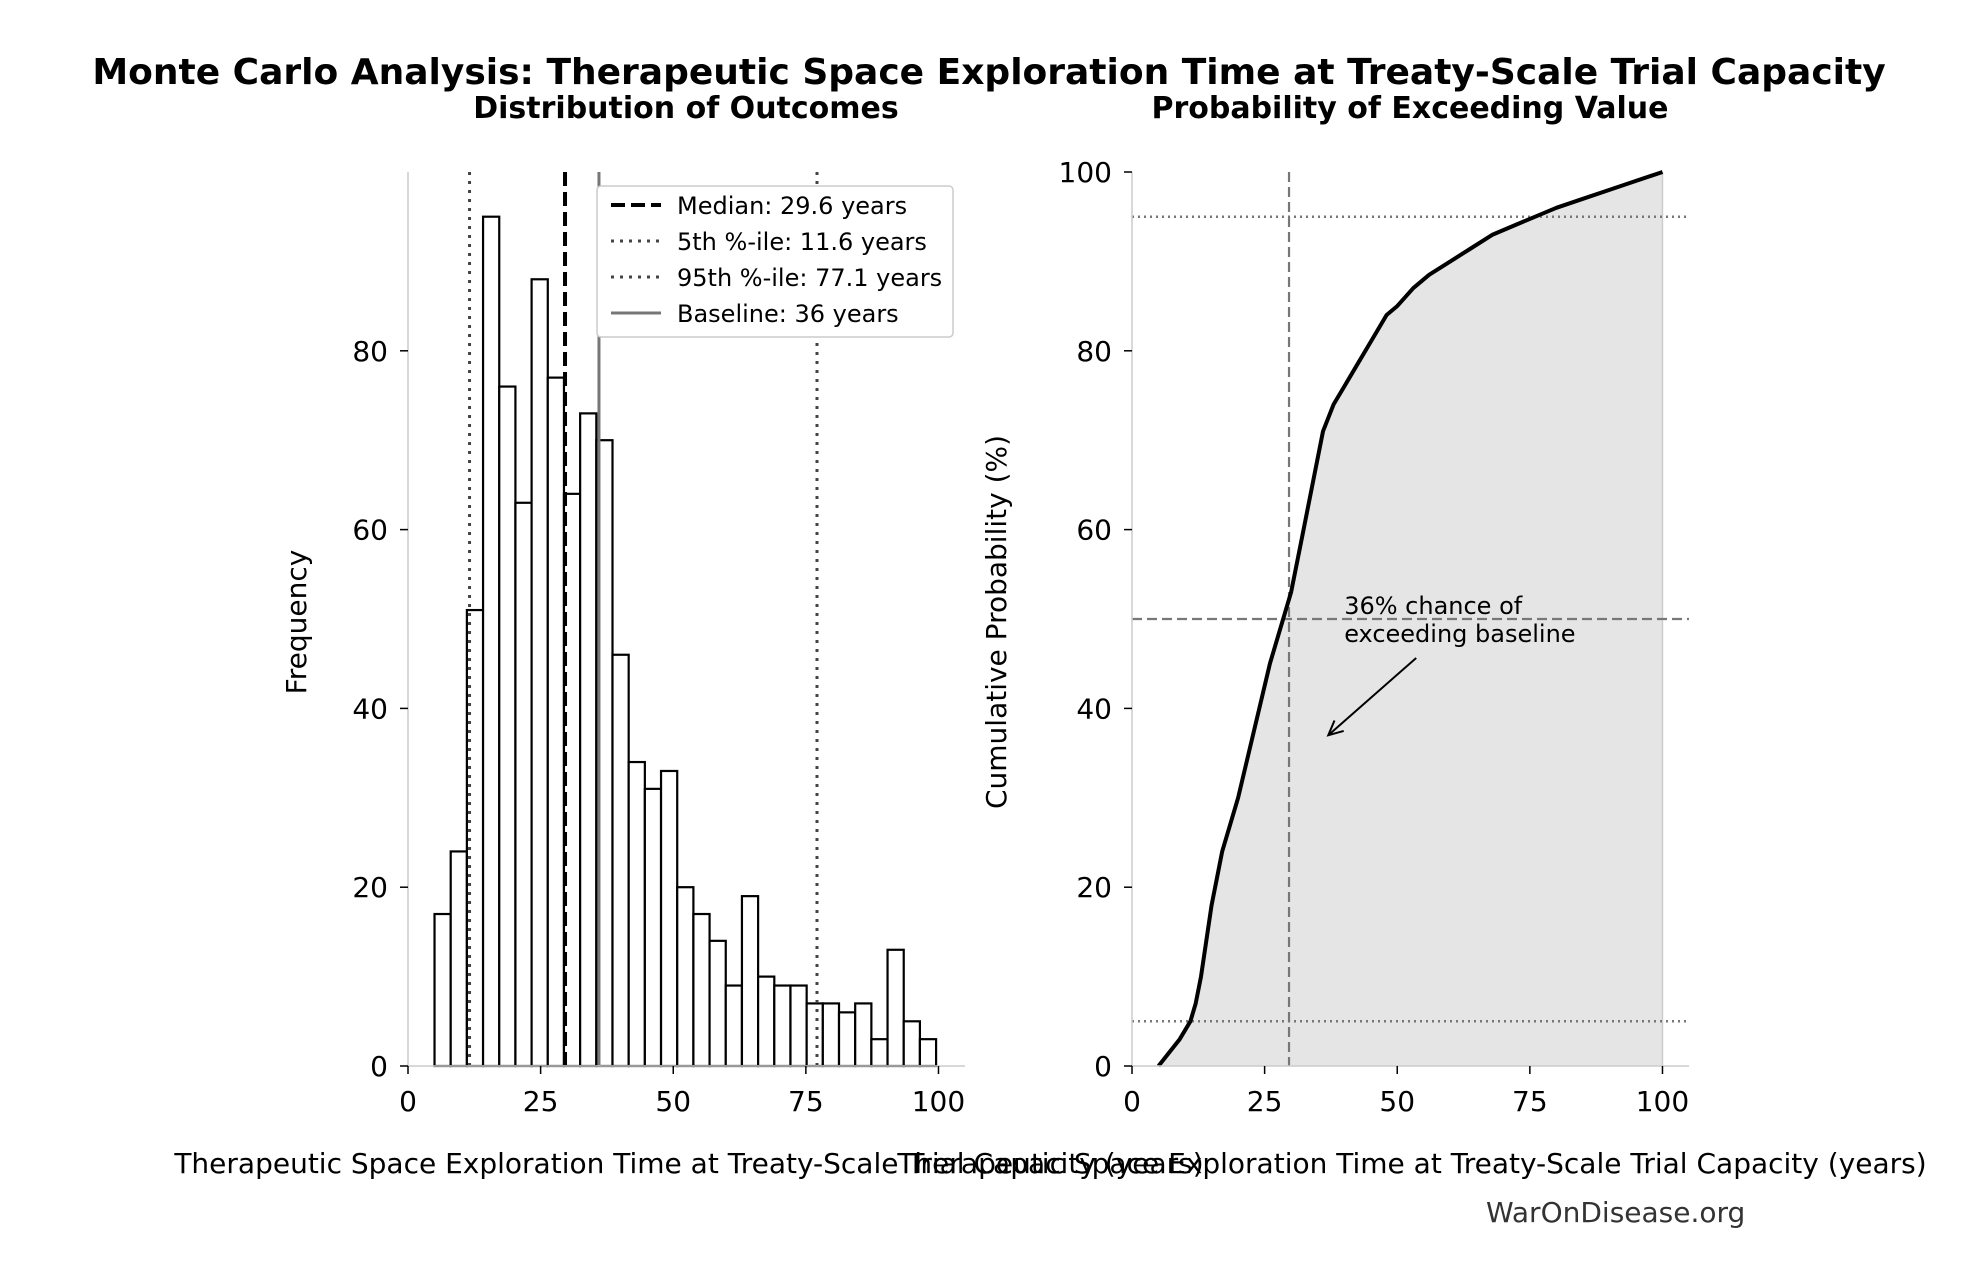  Describe the element at coordinates (802, 242) in the screenshot. I see `legend-p5-label: 5th %-ile: 11.6 years` at that location.